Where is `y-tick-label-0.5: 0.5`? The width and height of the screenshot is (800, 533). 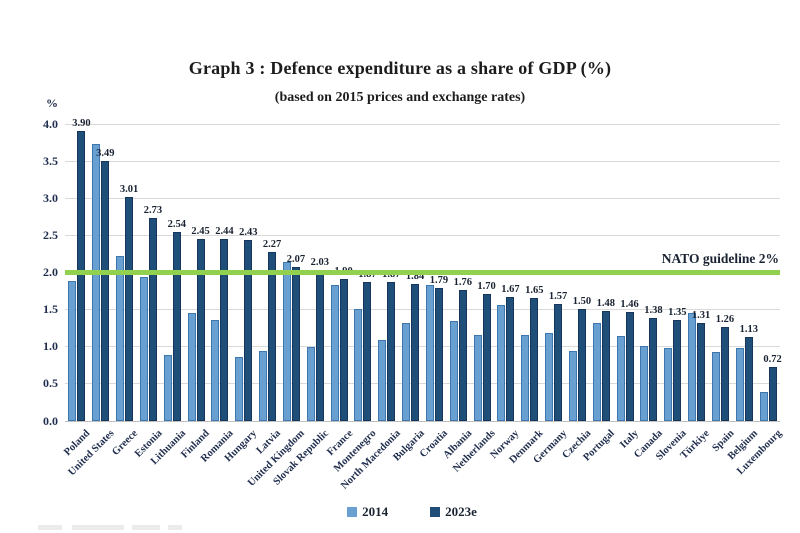
y-tick-label-0.5: 0.5 is located at coordinates (50, 383).